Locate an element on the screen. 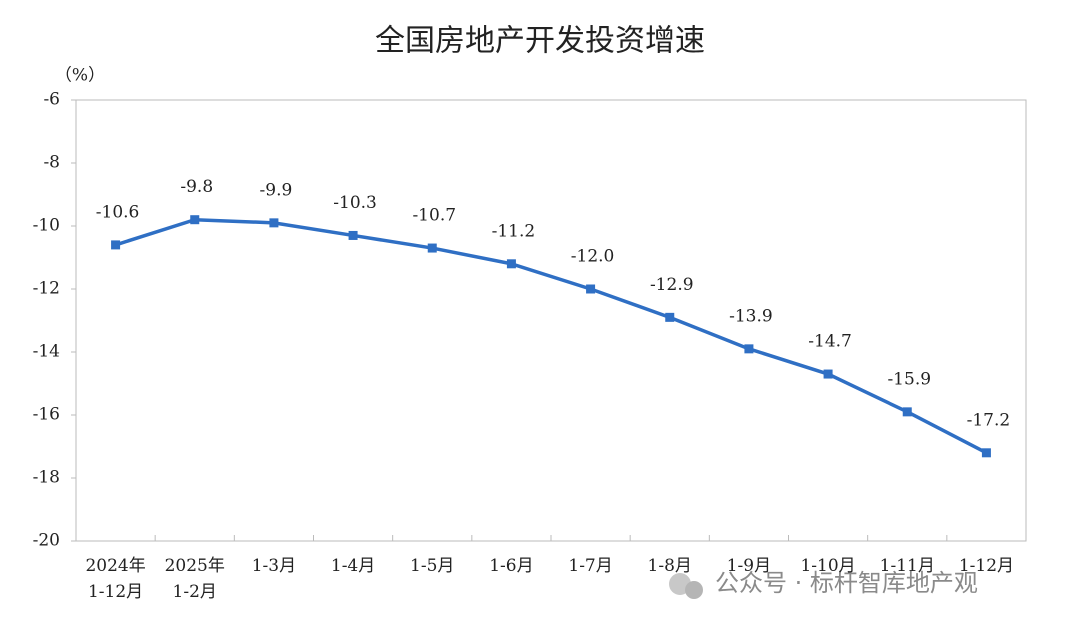 Image resolution: width=1080 pixels, height=627 pixels. watermark-icon is located at coordinates (686, 586).